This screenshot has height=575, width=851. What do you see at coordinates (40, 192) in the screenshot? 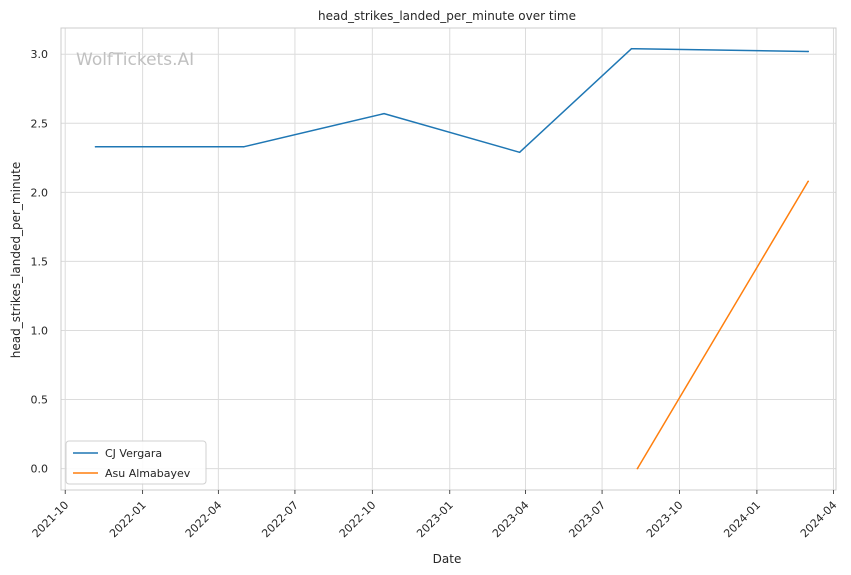
I see `y-tick-label: 2.0` at bounding box center [40, 192].